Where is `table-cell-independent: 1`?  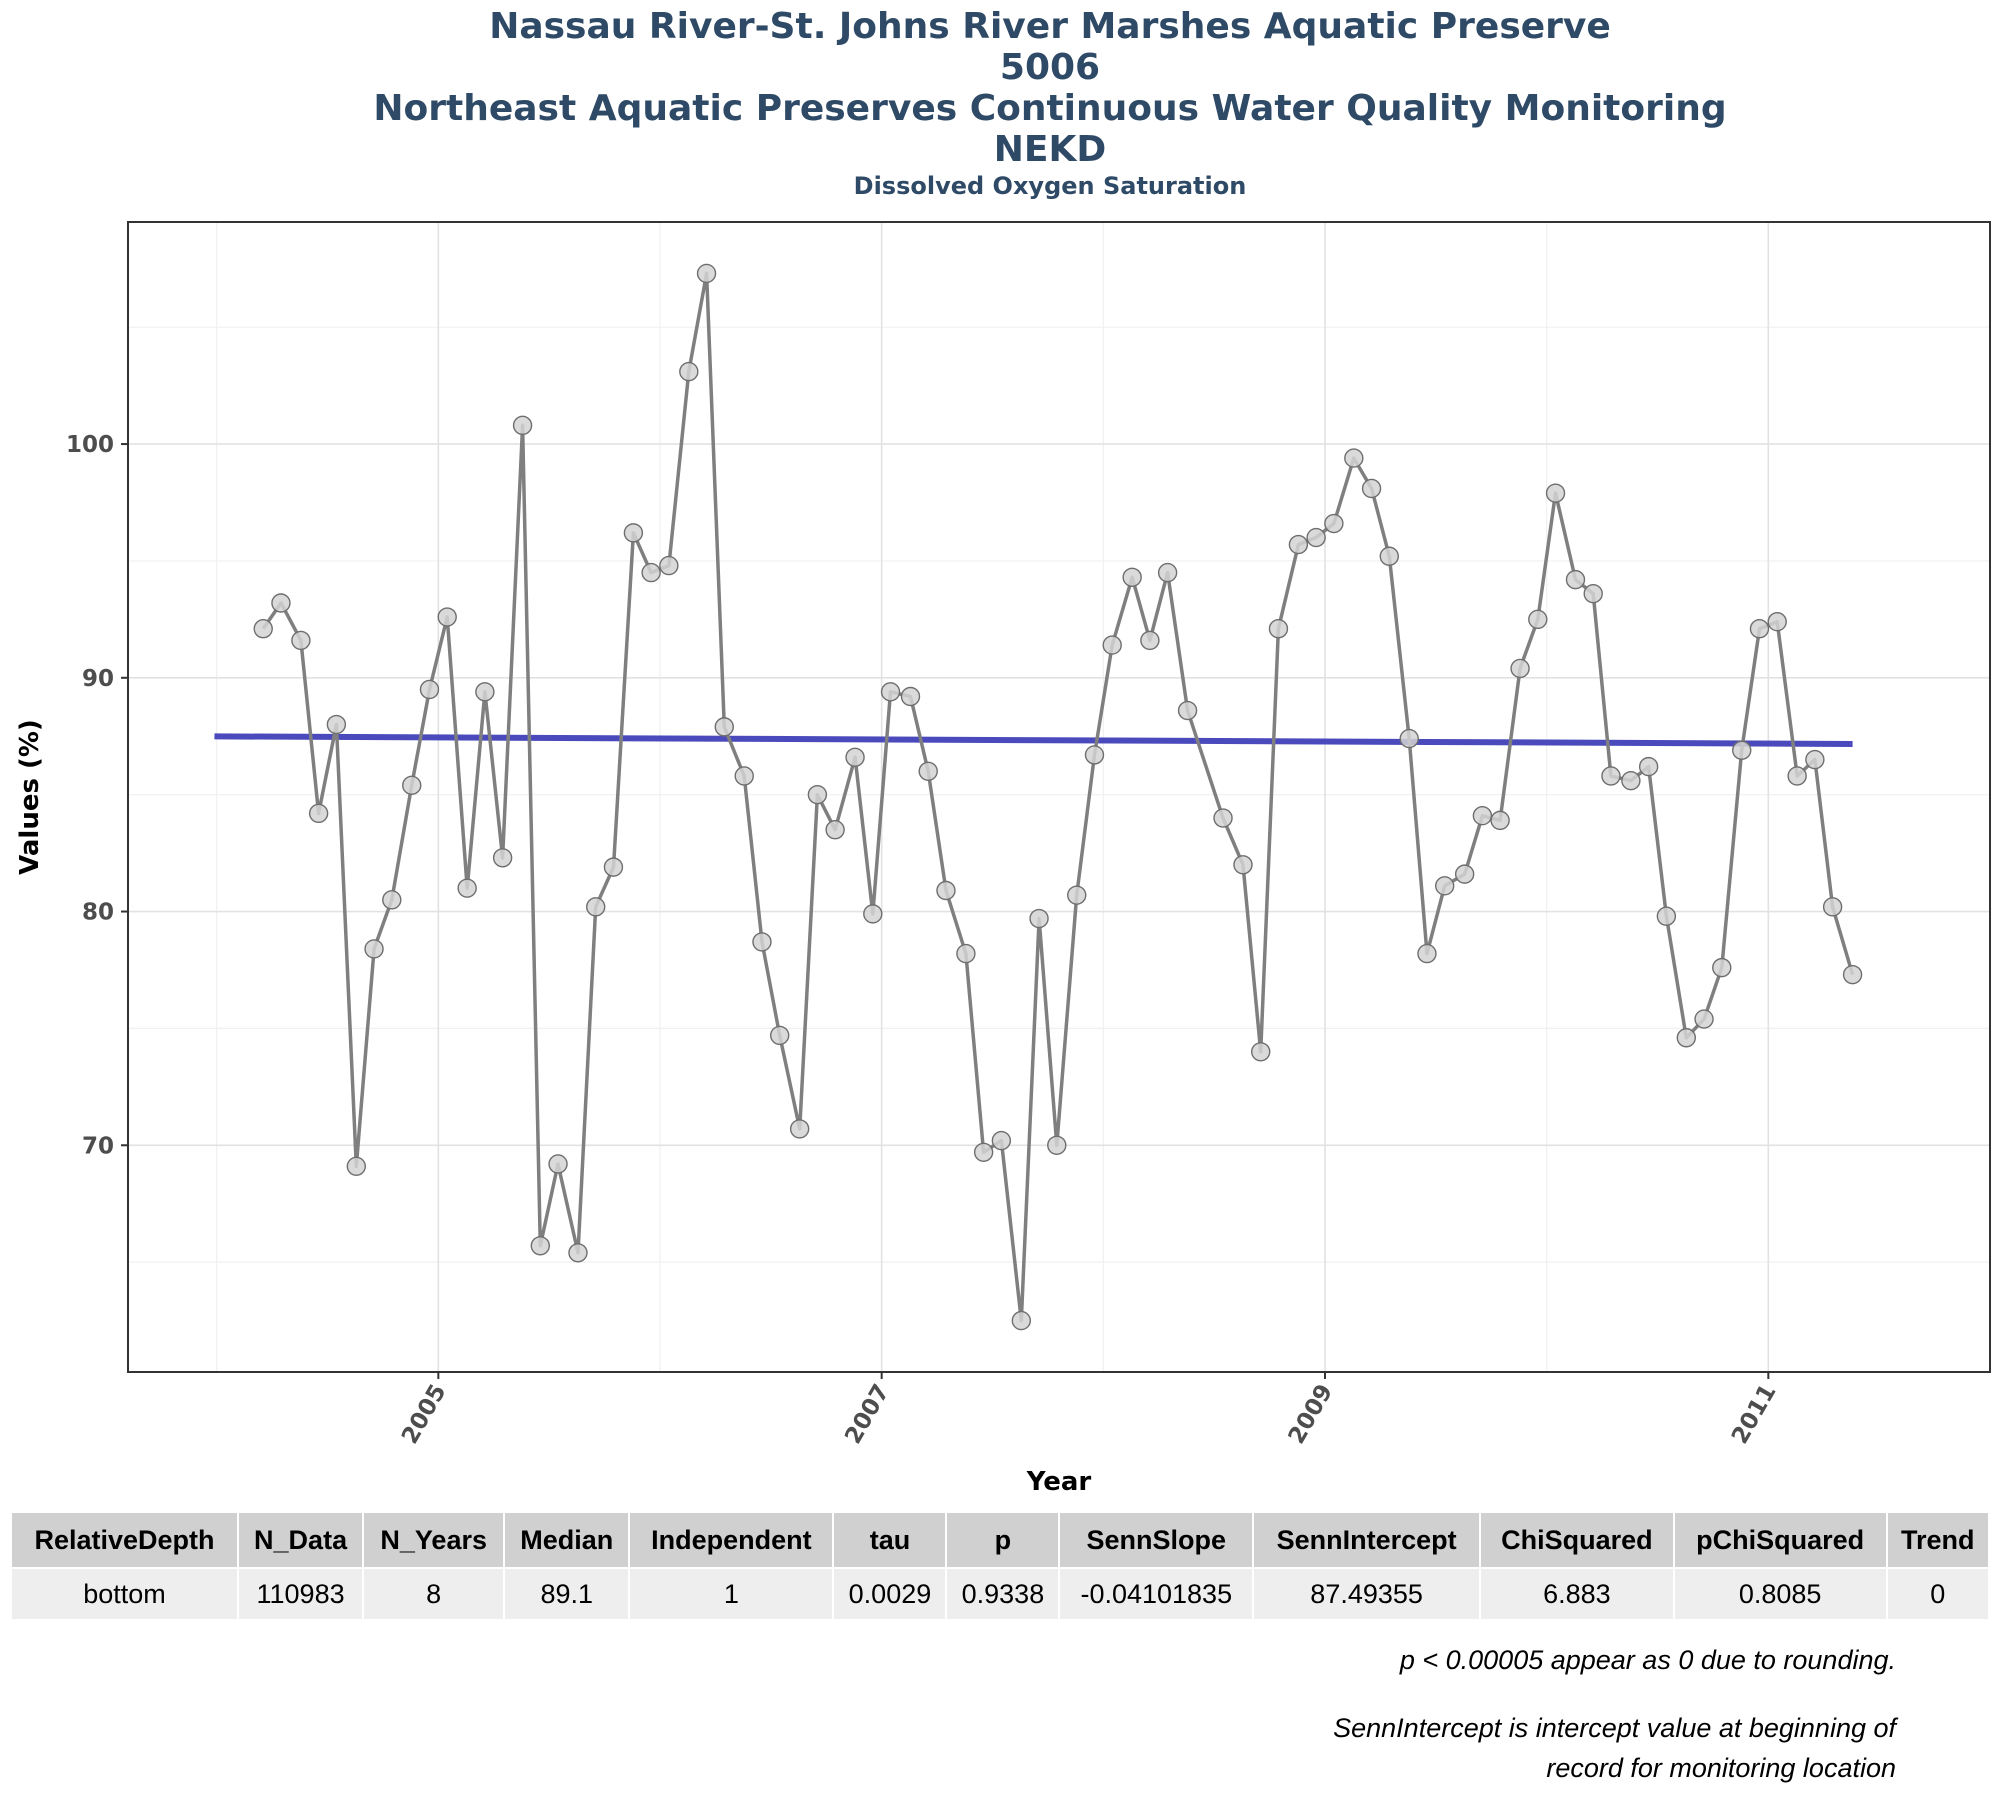 table-cell-independent: 1 is located at coordinates (732, 1593).